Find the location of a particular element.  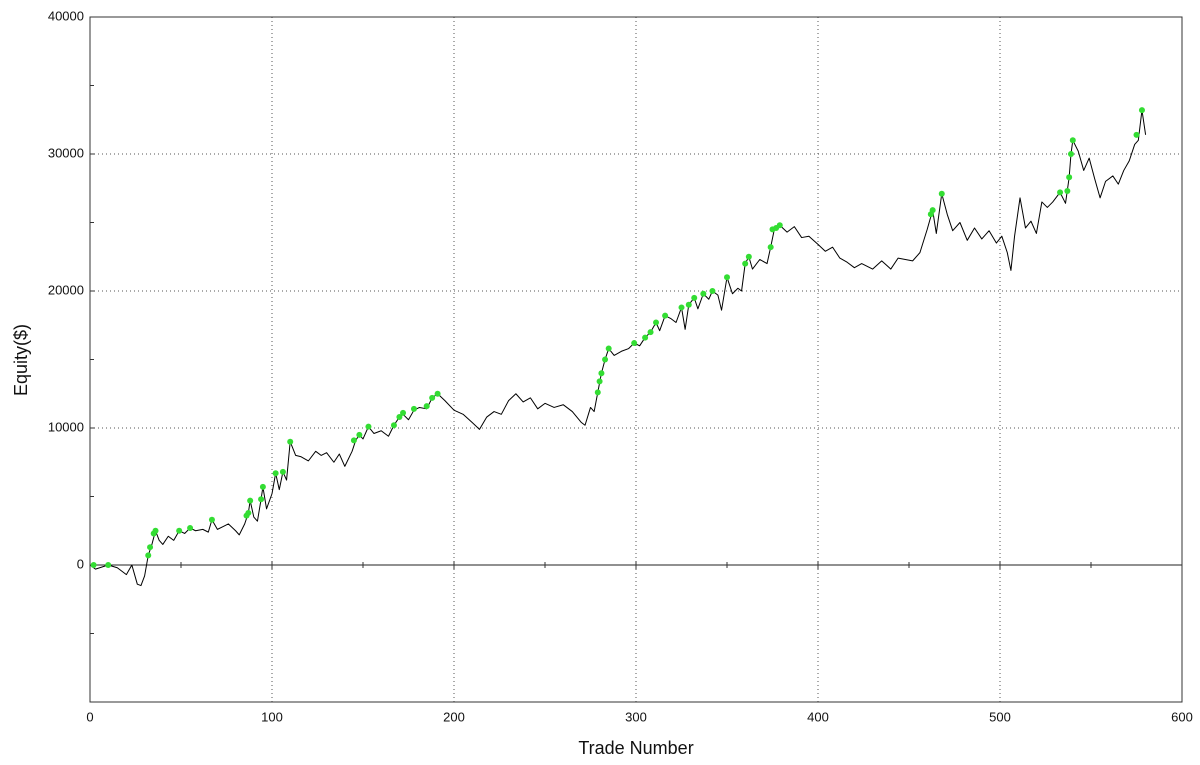

x-tick-label: 100 is located at coordinates (272, 716).